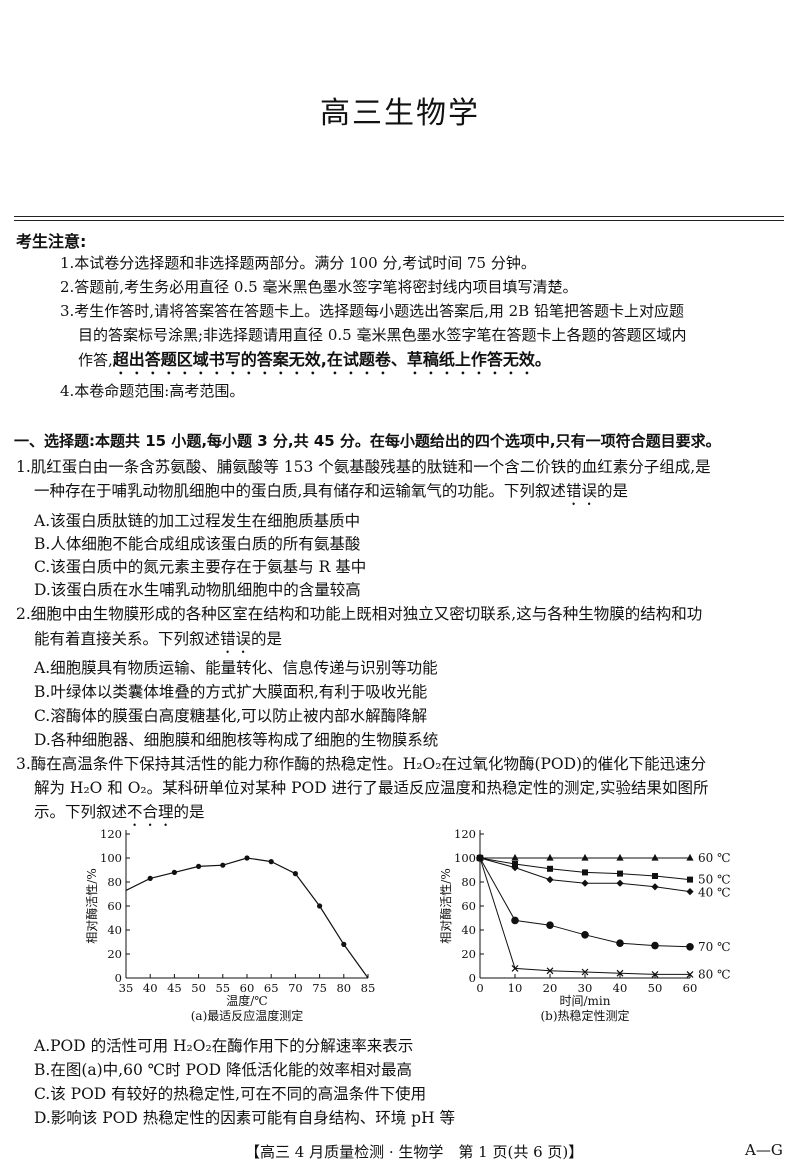  I want to click on footer-code: A—G, so click(764, 1150).